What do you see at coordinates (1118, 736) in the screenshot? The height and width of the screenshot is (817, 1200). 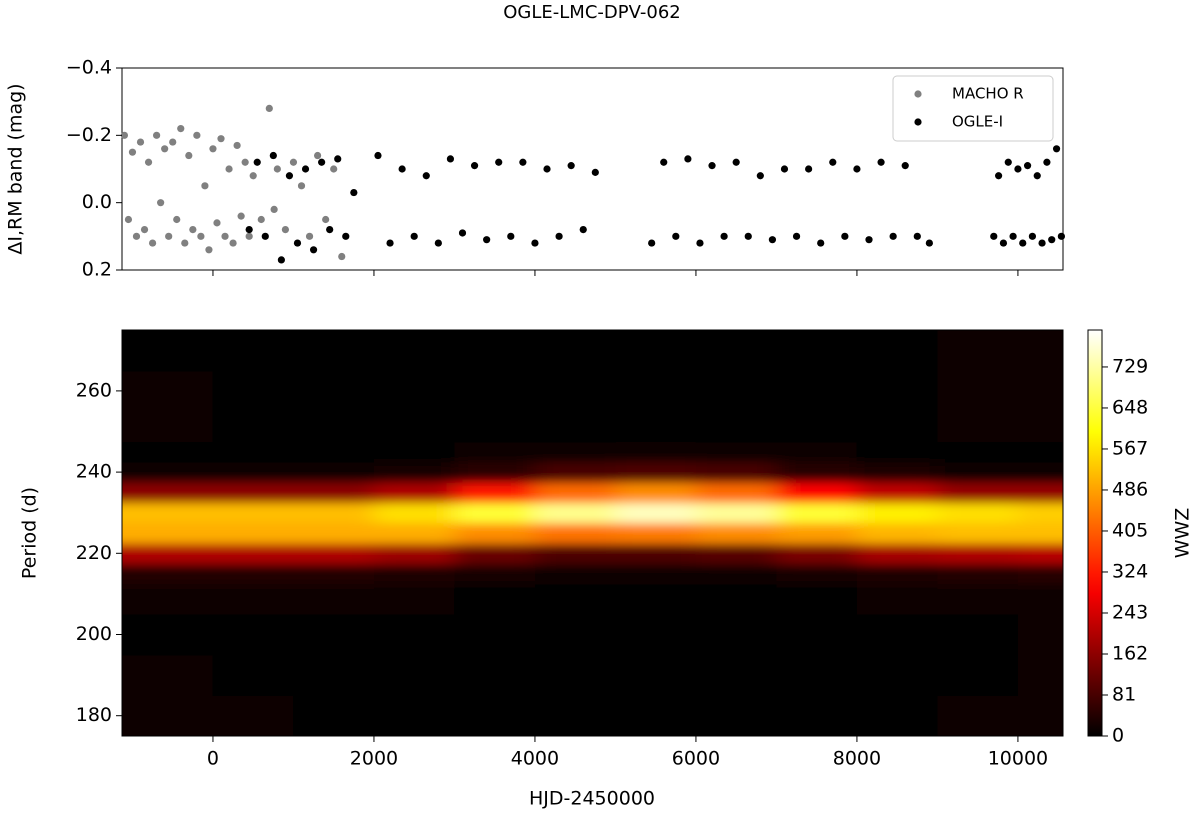 I see `colorbar-tick-label: 0` at bounding box center [1118, 736].